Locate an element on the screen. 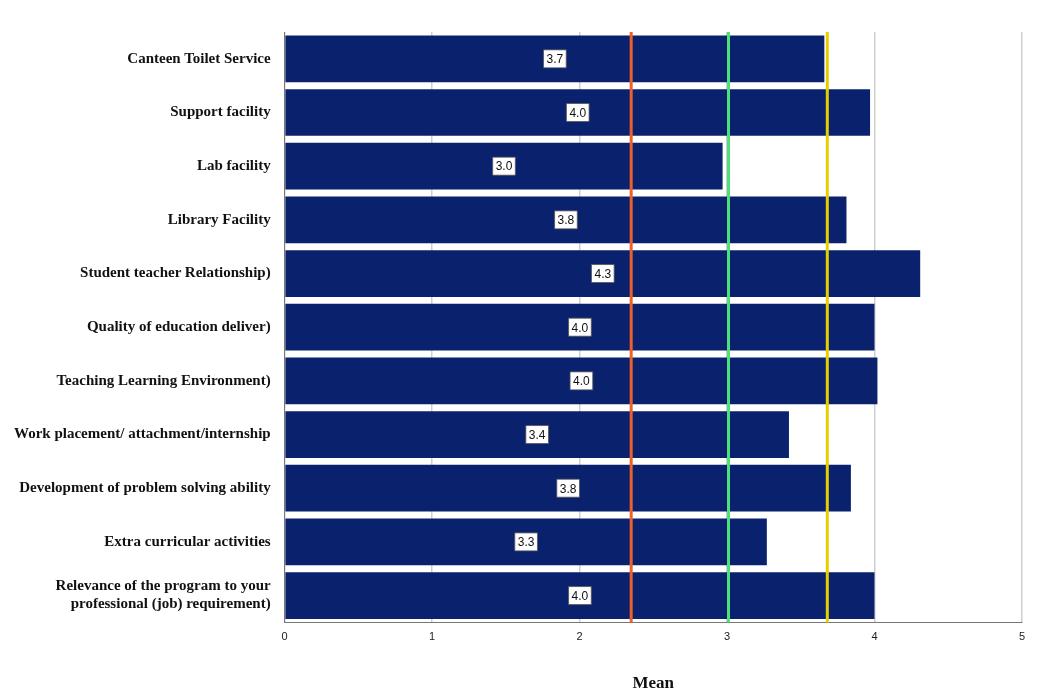 The height and width of the screenshot is (698, 1041). x-tick-label: 2 is located at coordinates (579, 636).